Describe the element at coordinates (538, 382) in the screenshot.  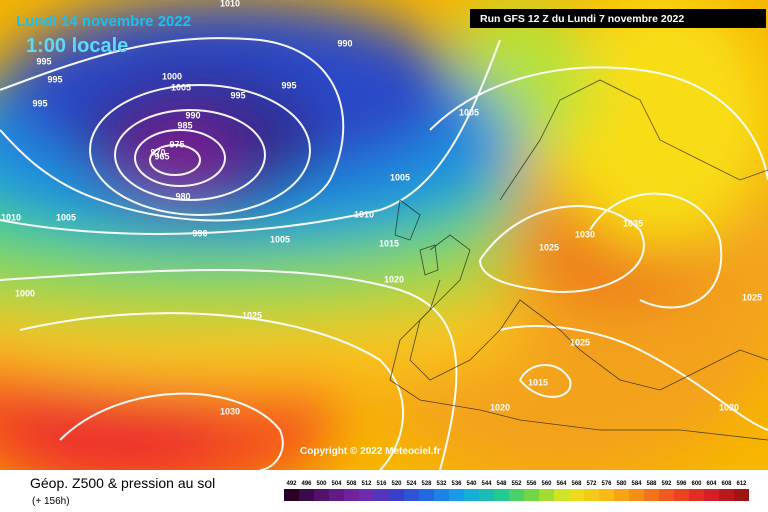
I see `isobar-label: 1015` at that location.